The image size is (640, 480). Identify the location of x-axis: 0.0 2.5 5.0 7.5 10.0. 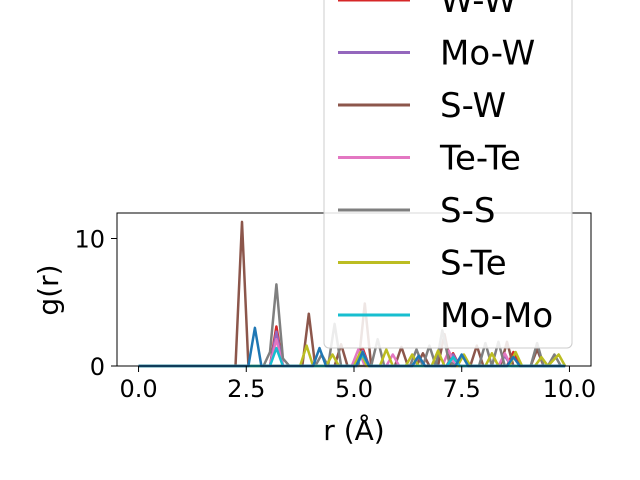
(357, 384).